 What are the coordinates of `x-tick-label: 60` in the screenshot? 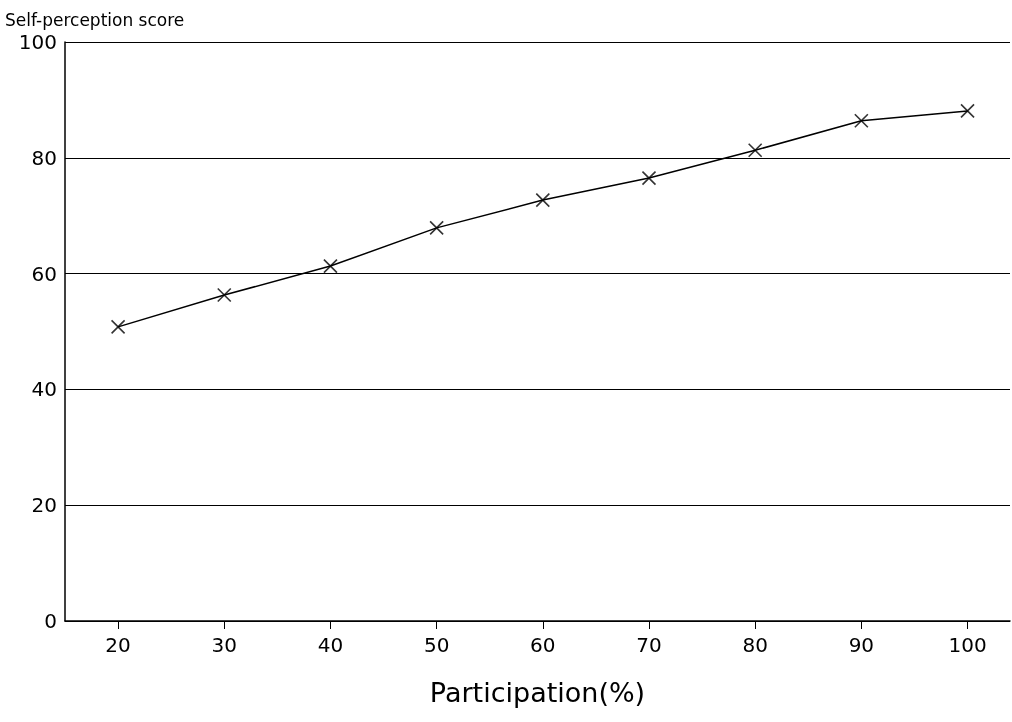 It's located at (543, 645).